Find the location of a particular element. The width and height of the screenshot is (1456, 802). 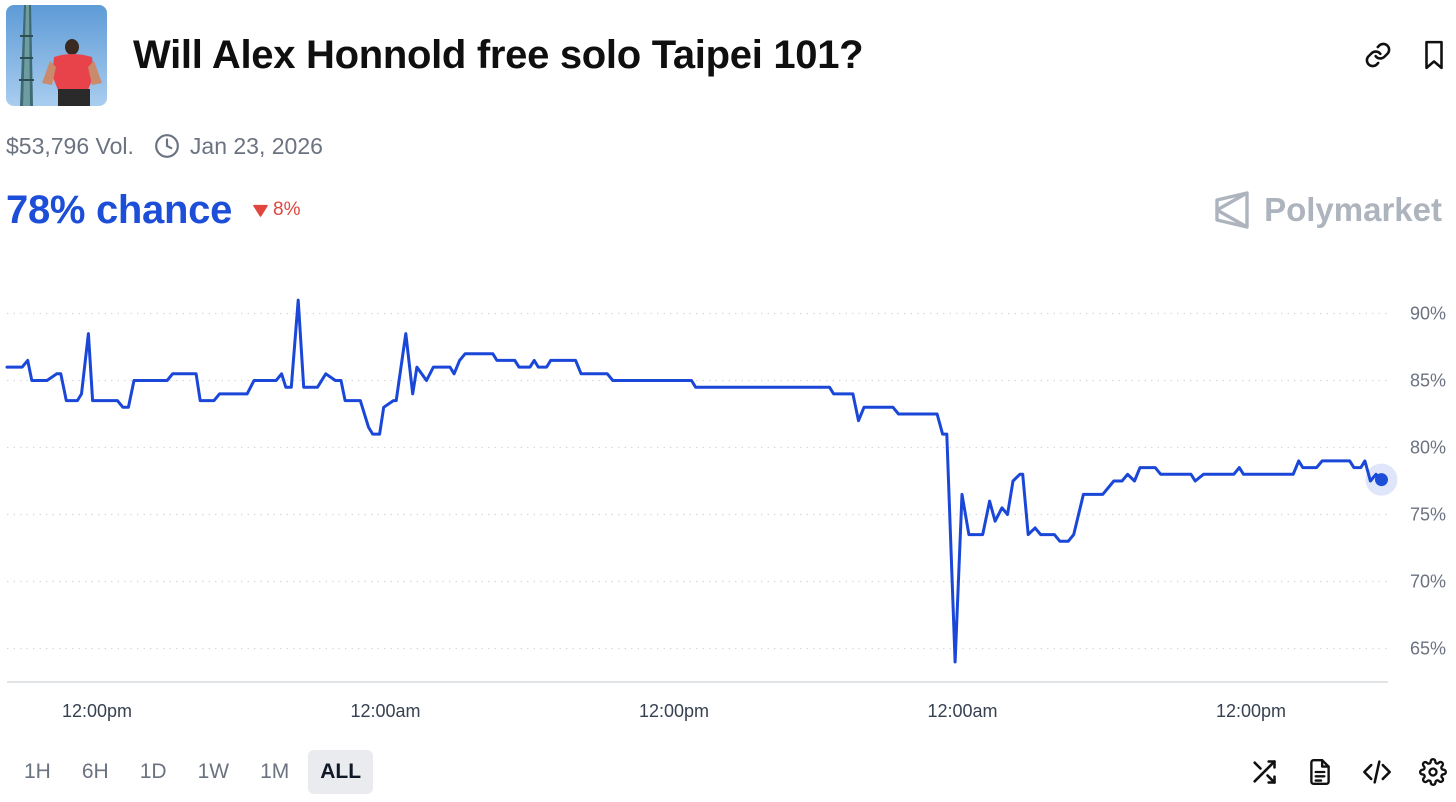

code-icon is located at coordinates (1377, 772).